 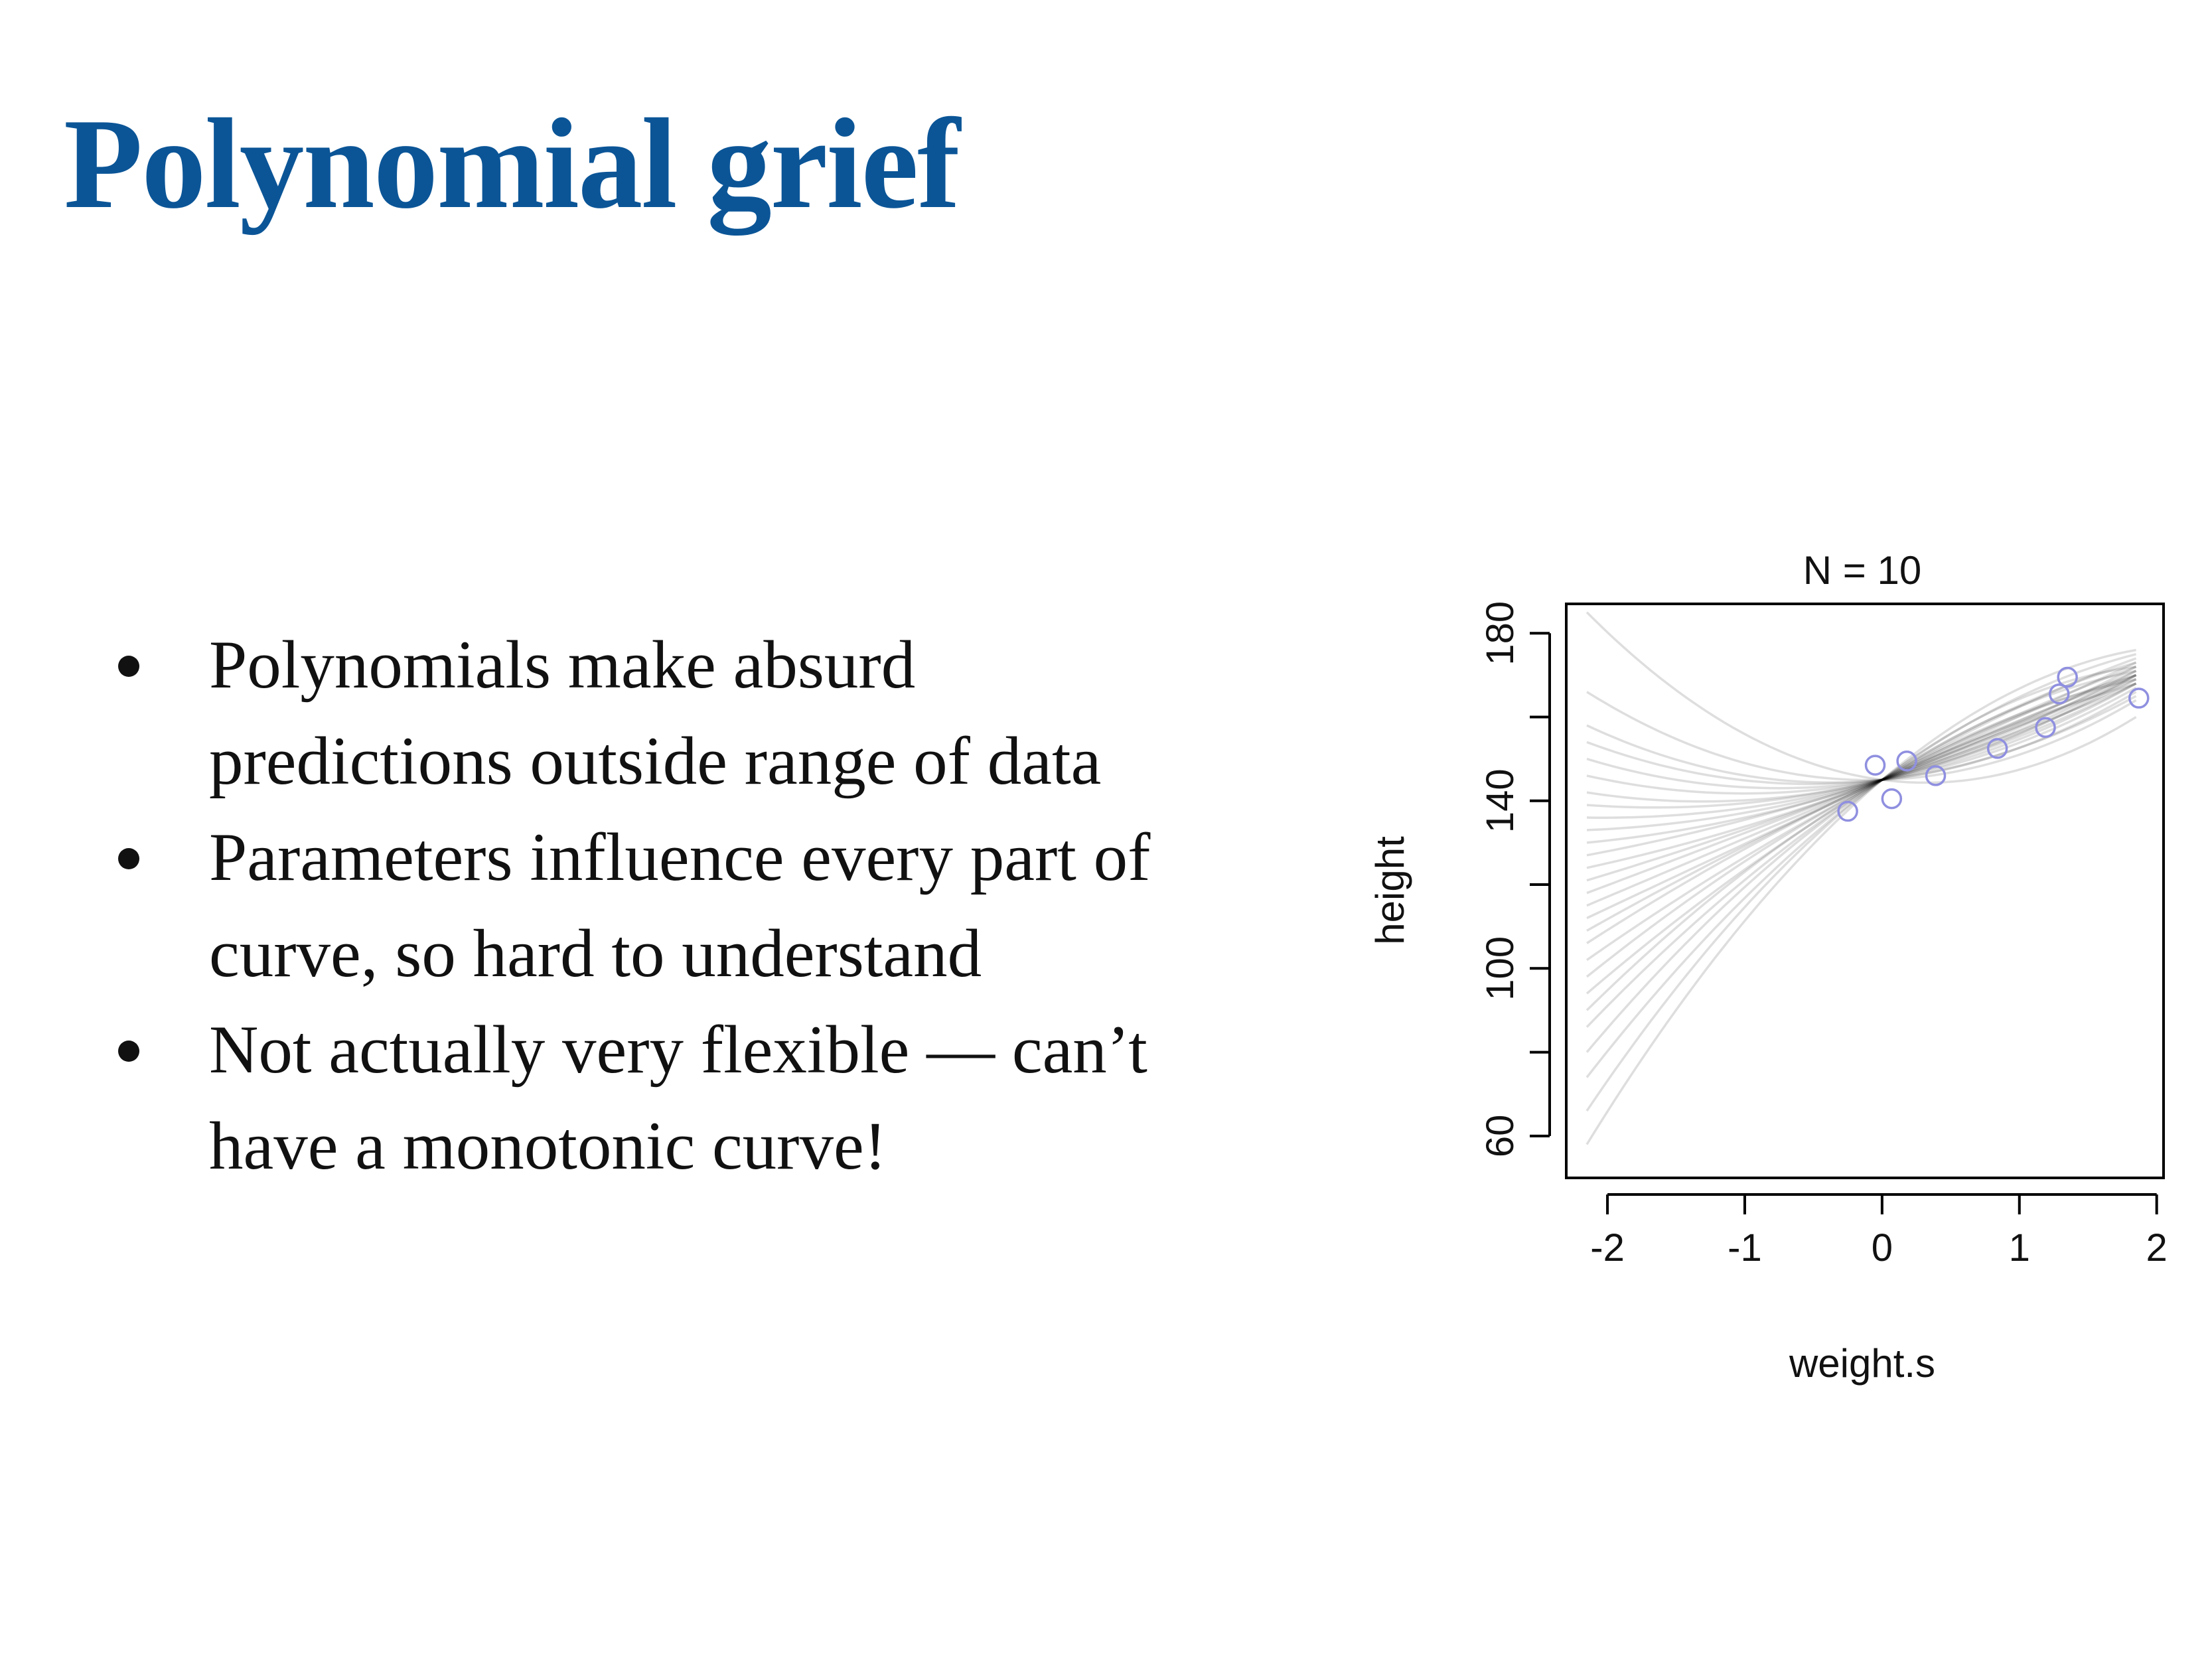 I want to click on x-tick-label: 0, so click(x=1883, y=1247).